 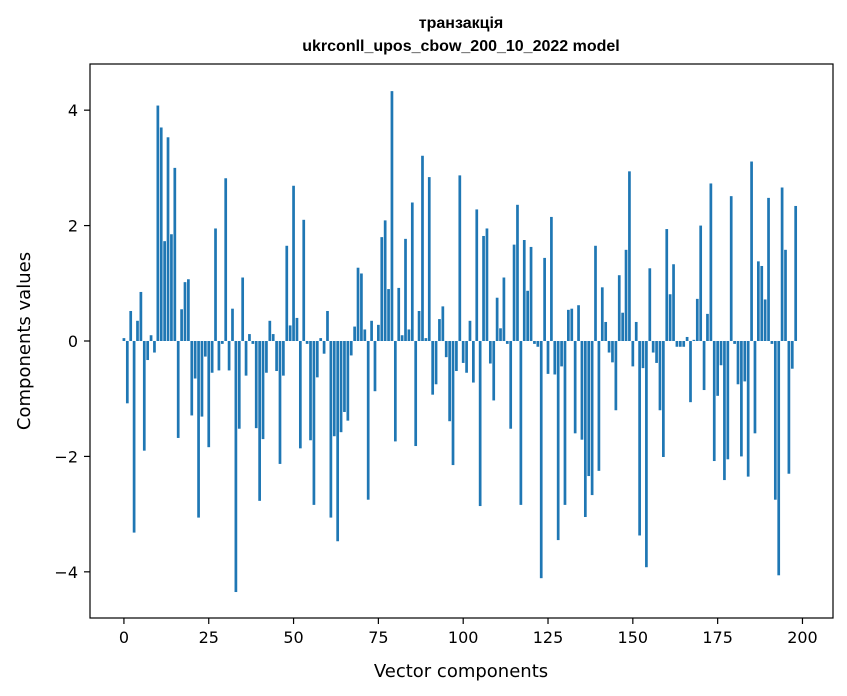 What do you see at coordinates (293, 637) in the screenshot?
I see `x-tick-label: 50` at bounding box center [293, 637].